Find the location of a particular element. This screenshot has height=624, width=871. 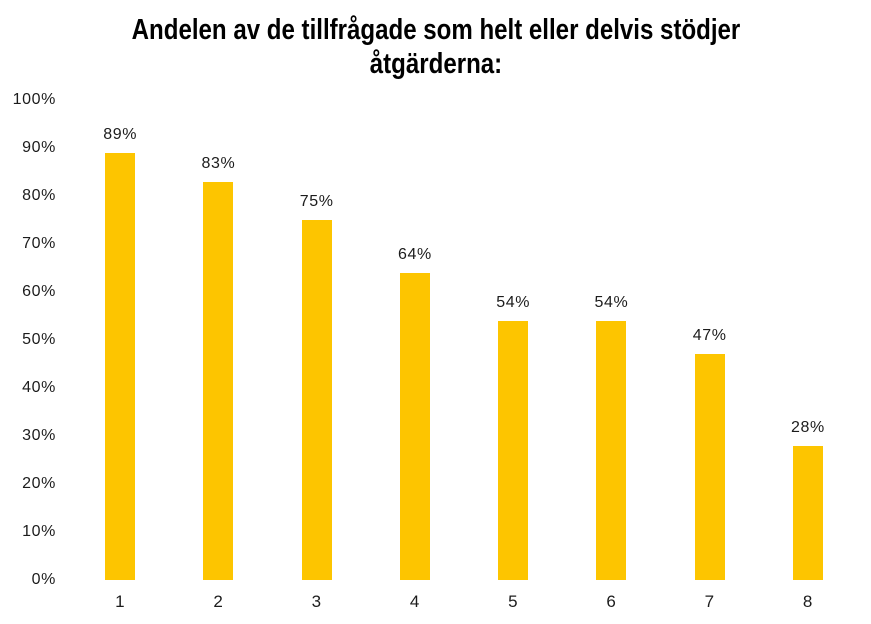

y-tick-label: 50% is located at coordinates (39, 339).